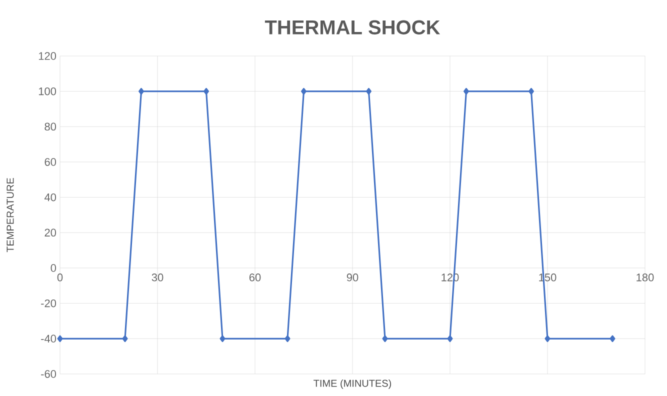 The image size is (667, 396). What do you see at coordinates (352, 278) in the screenshot?
I see `x-tick-label: 90` at bounding box center [352, 278].